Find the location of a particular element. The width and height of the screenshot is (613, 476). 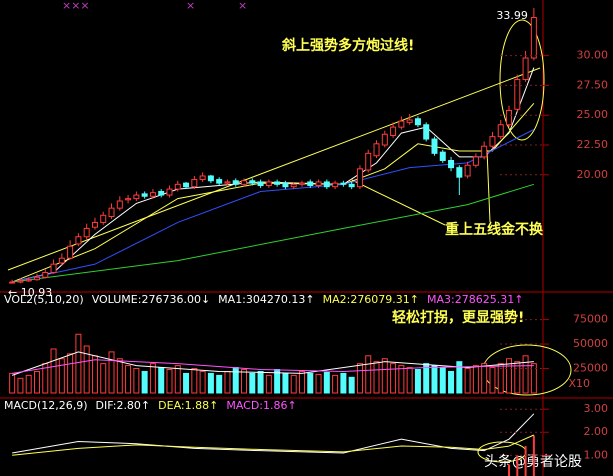

y-tick-label: 25000 is located at coordinates (590, 368).